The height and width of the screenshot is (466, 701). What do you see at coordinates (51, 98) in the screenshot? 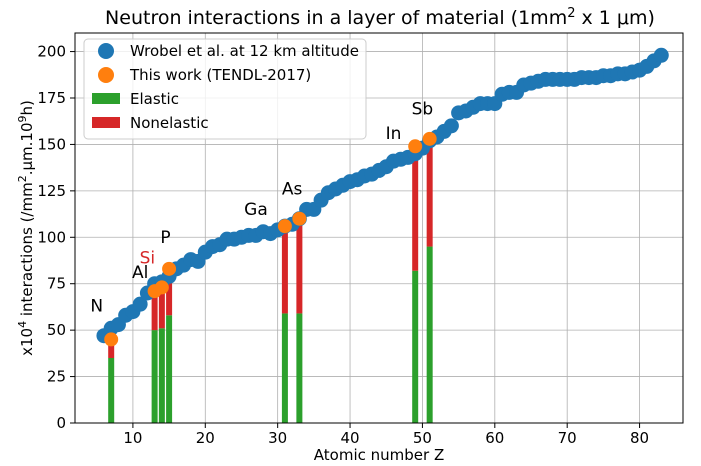
I see `y-tick-label: 175` at bounding box center [51, 98].